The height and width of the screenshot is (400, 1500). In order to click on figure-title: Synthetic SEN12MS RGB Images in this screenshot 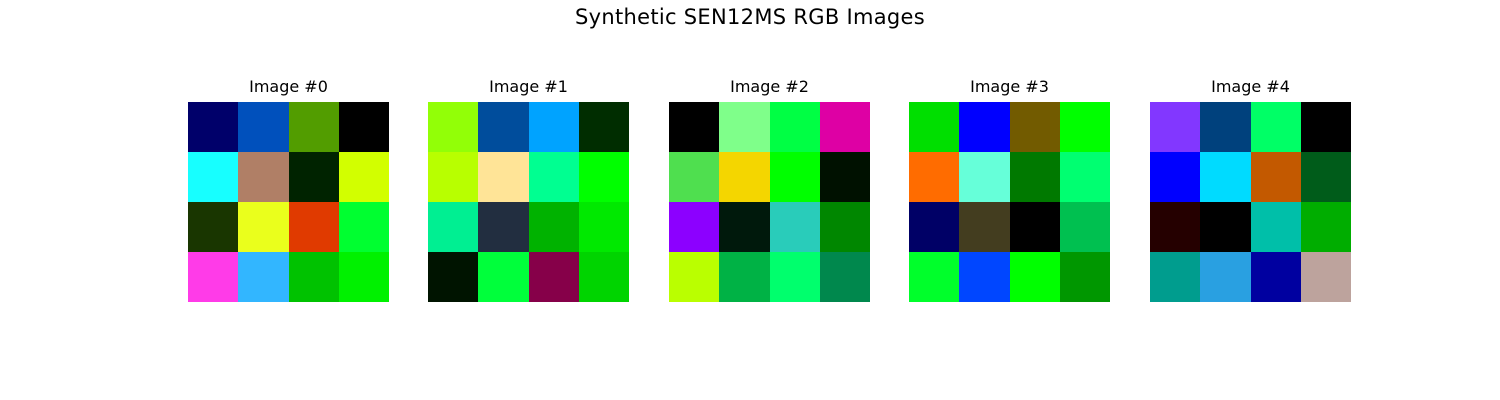, I will do `click(750, 17)`.